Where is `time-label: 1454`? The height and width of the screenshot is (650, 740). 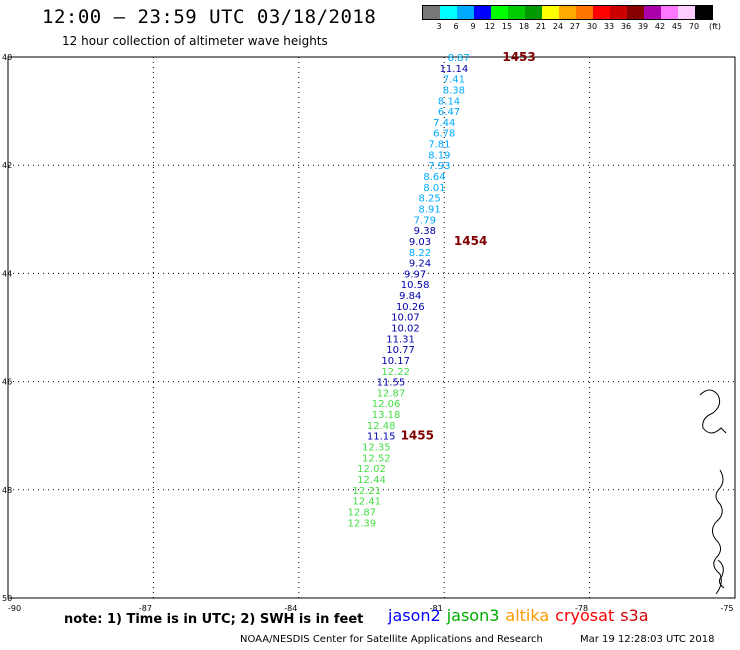 time-label: 1454 is located at coordinates (470, 241).